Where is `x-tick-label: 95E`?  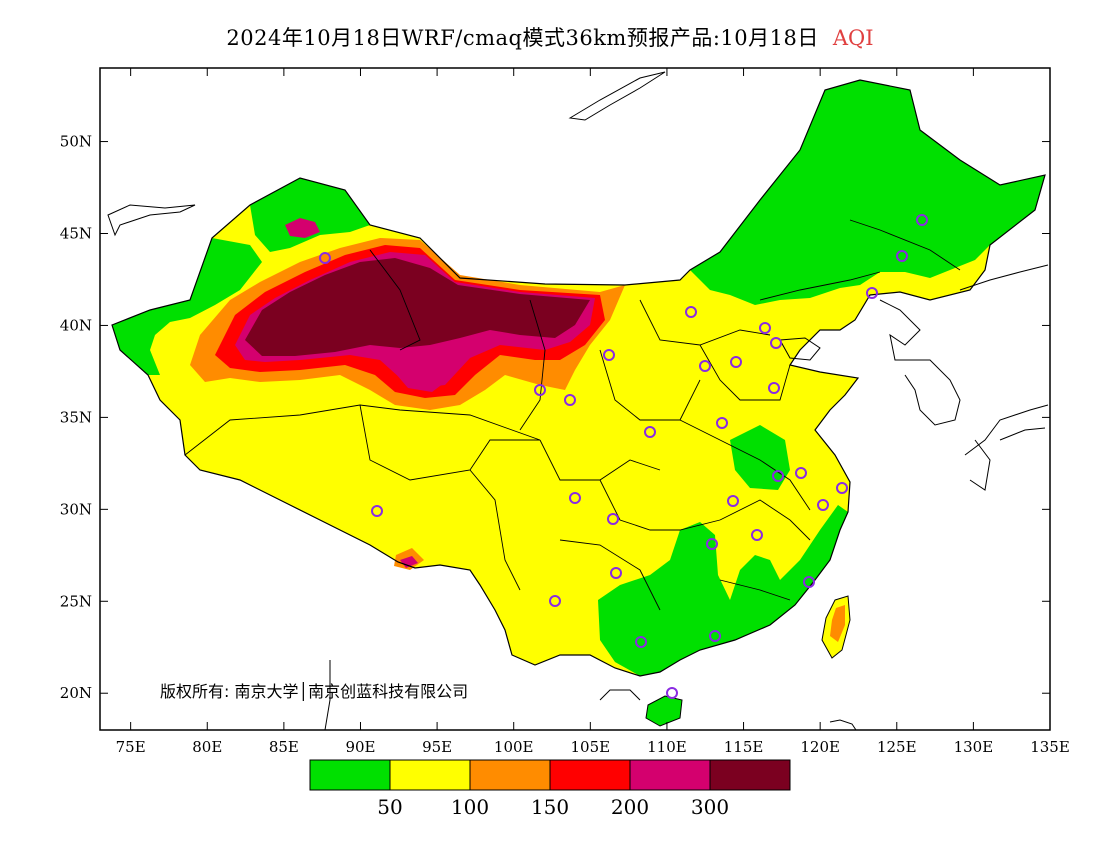
x-tick-label: 95E is located at coordinates (437, 747).